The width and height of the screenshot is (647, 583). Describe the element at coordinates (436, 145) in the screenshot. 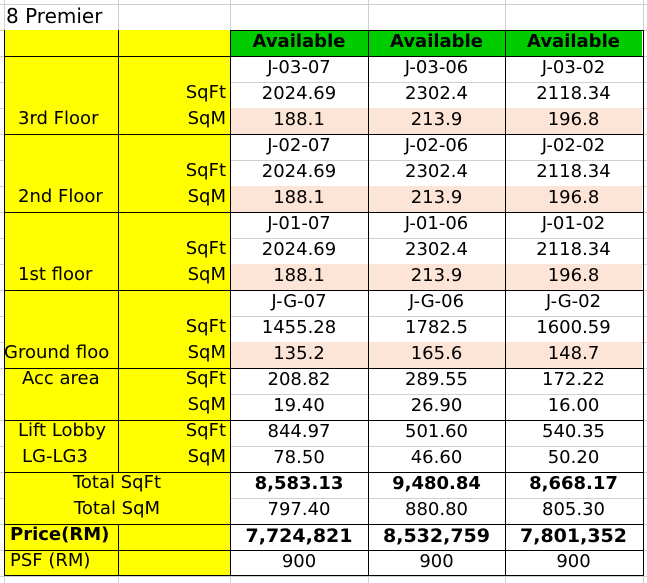

I see `unit-code-cell: J-02-06` at that location.